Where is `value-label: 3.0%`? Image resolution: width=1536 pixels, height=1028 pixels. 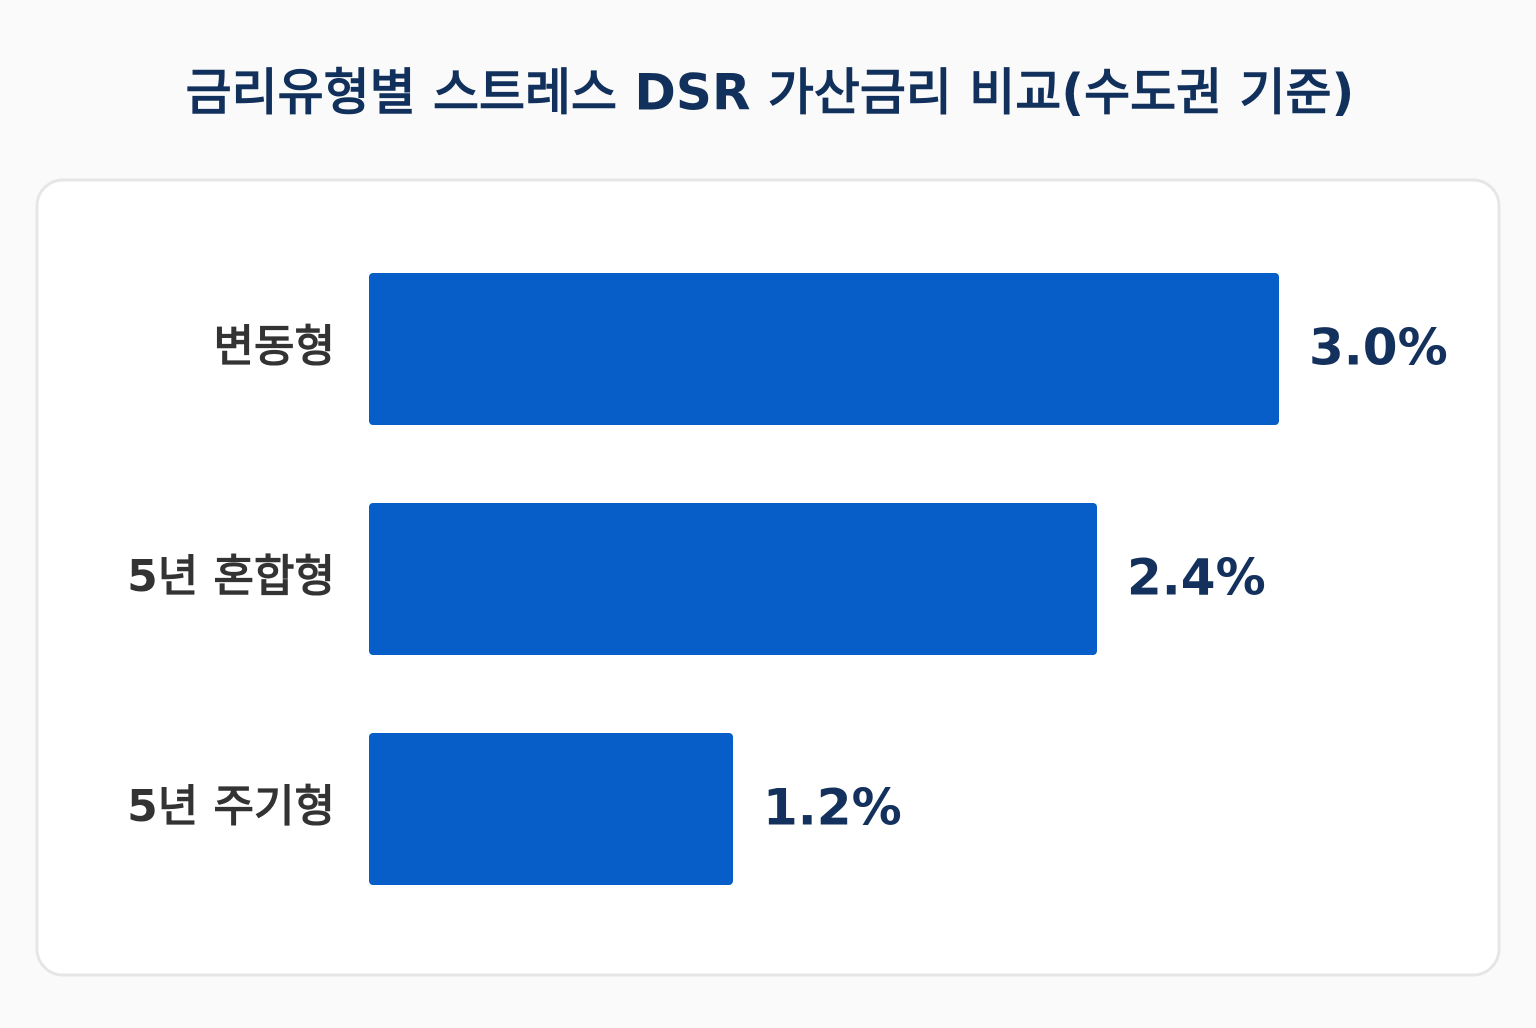
value-label: 3.0% is located at coordinates (1378, 348).